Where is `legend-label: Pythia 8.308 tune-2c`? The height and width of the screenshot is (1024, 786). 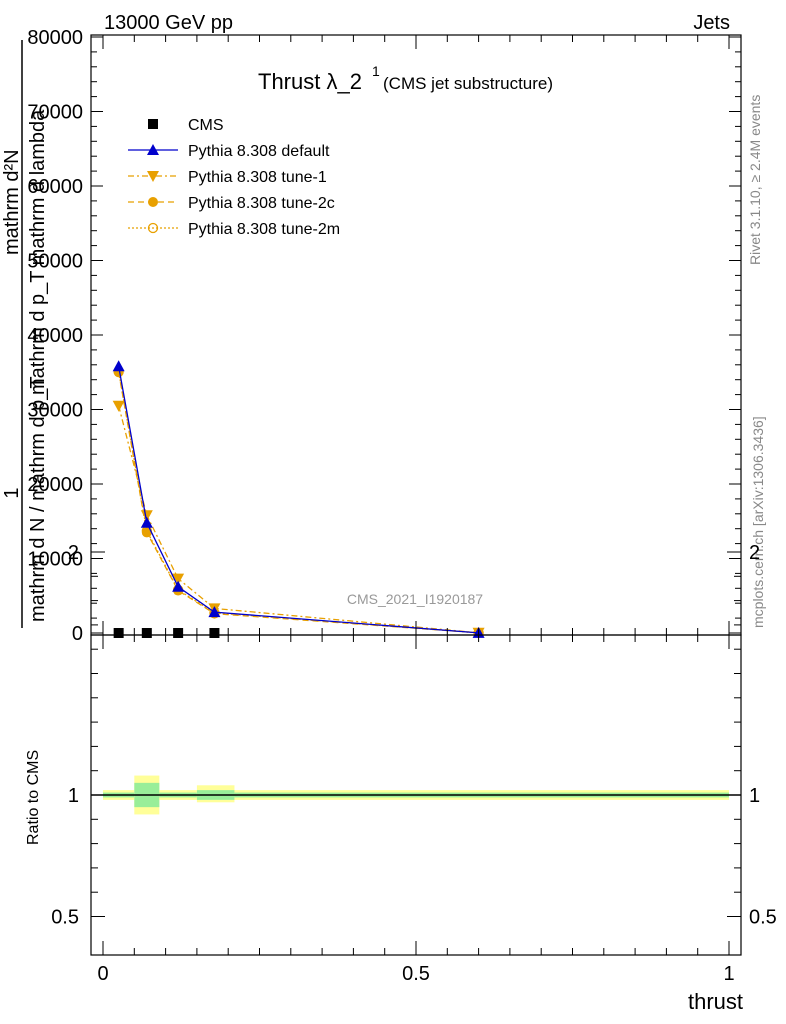 legend-label: Pythia 8.308 tune-2c is located at coordinates (261, 203).